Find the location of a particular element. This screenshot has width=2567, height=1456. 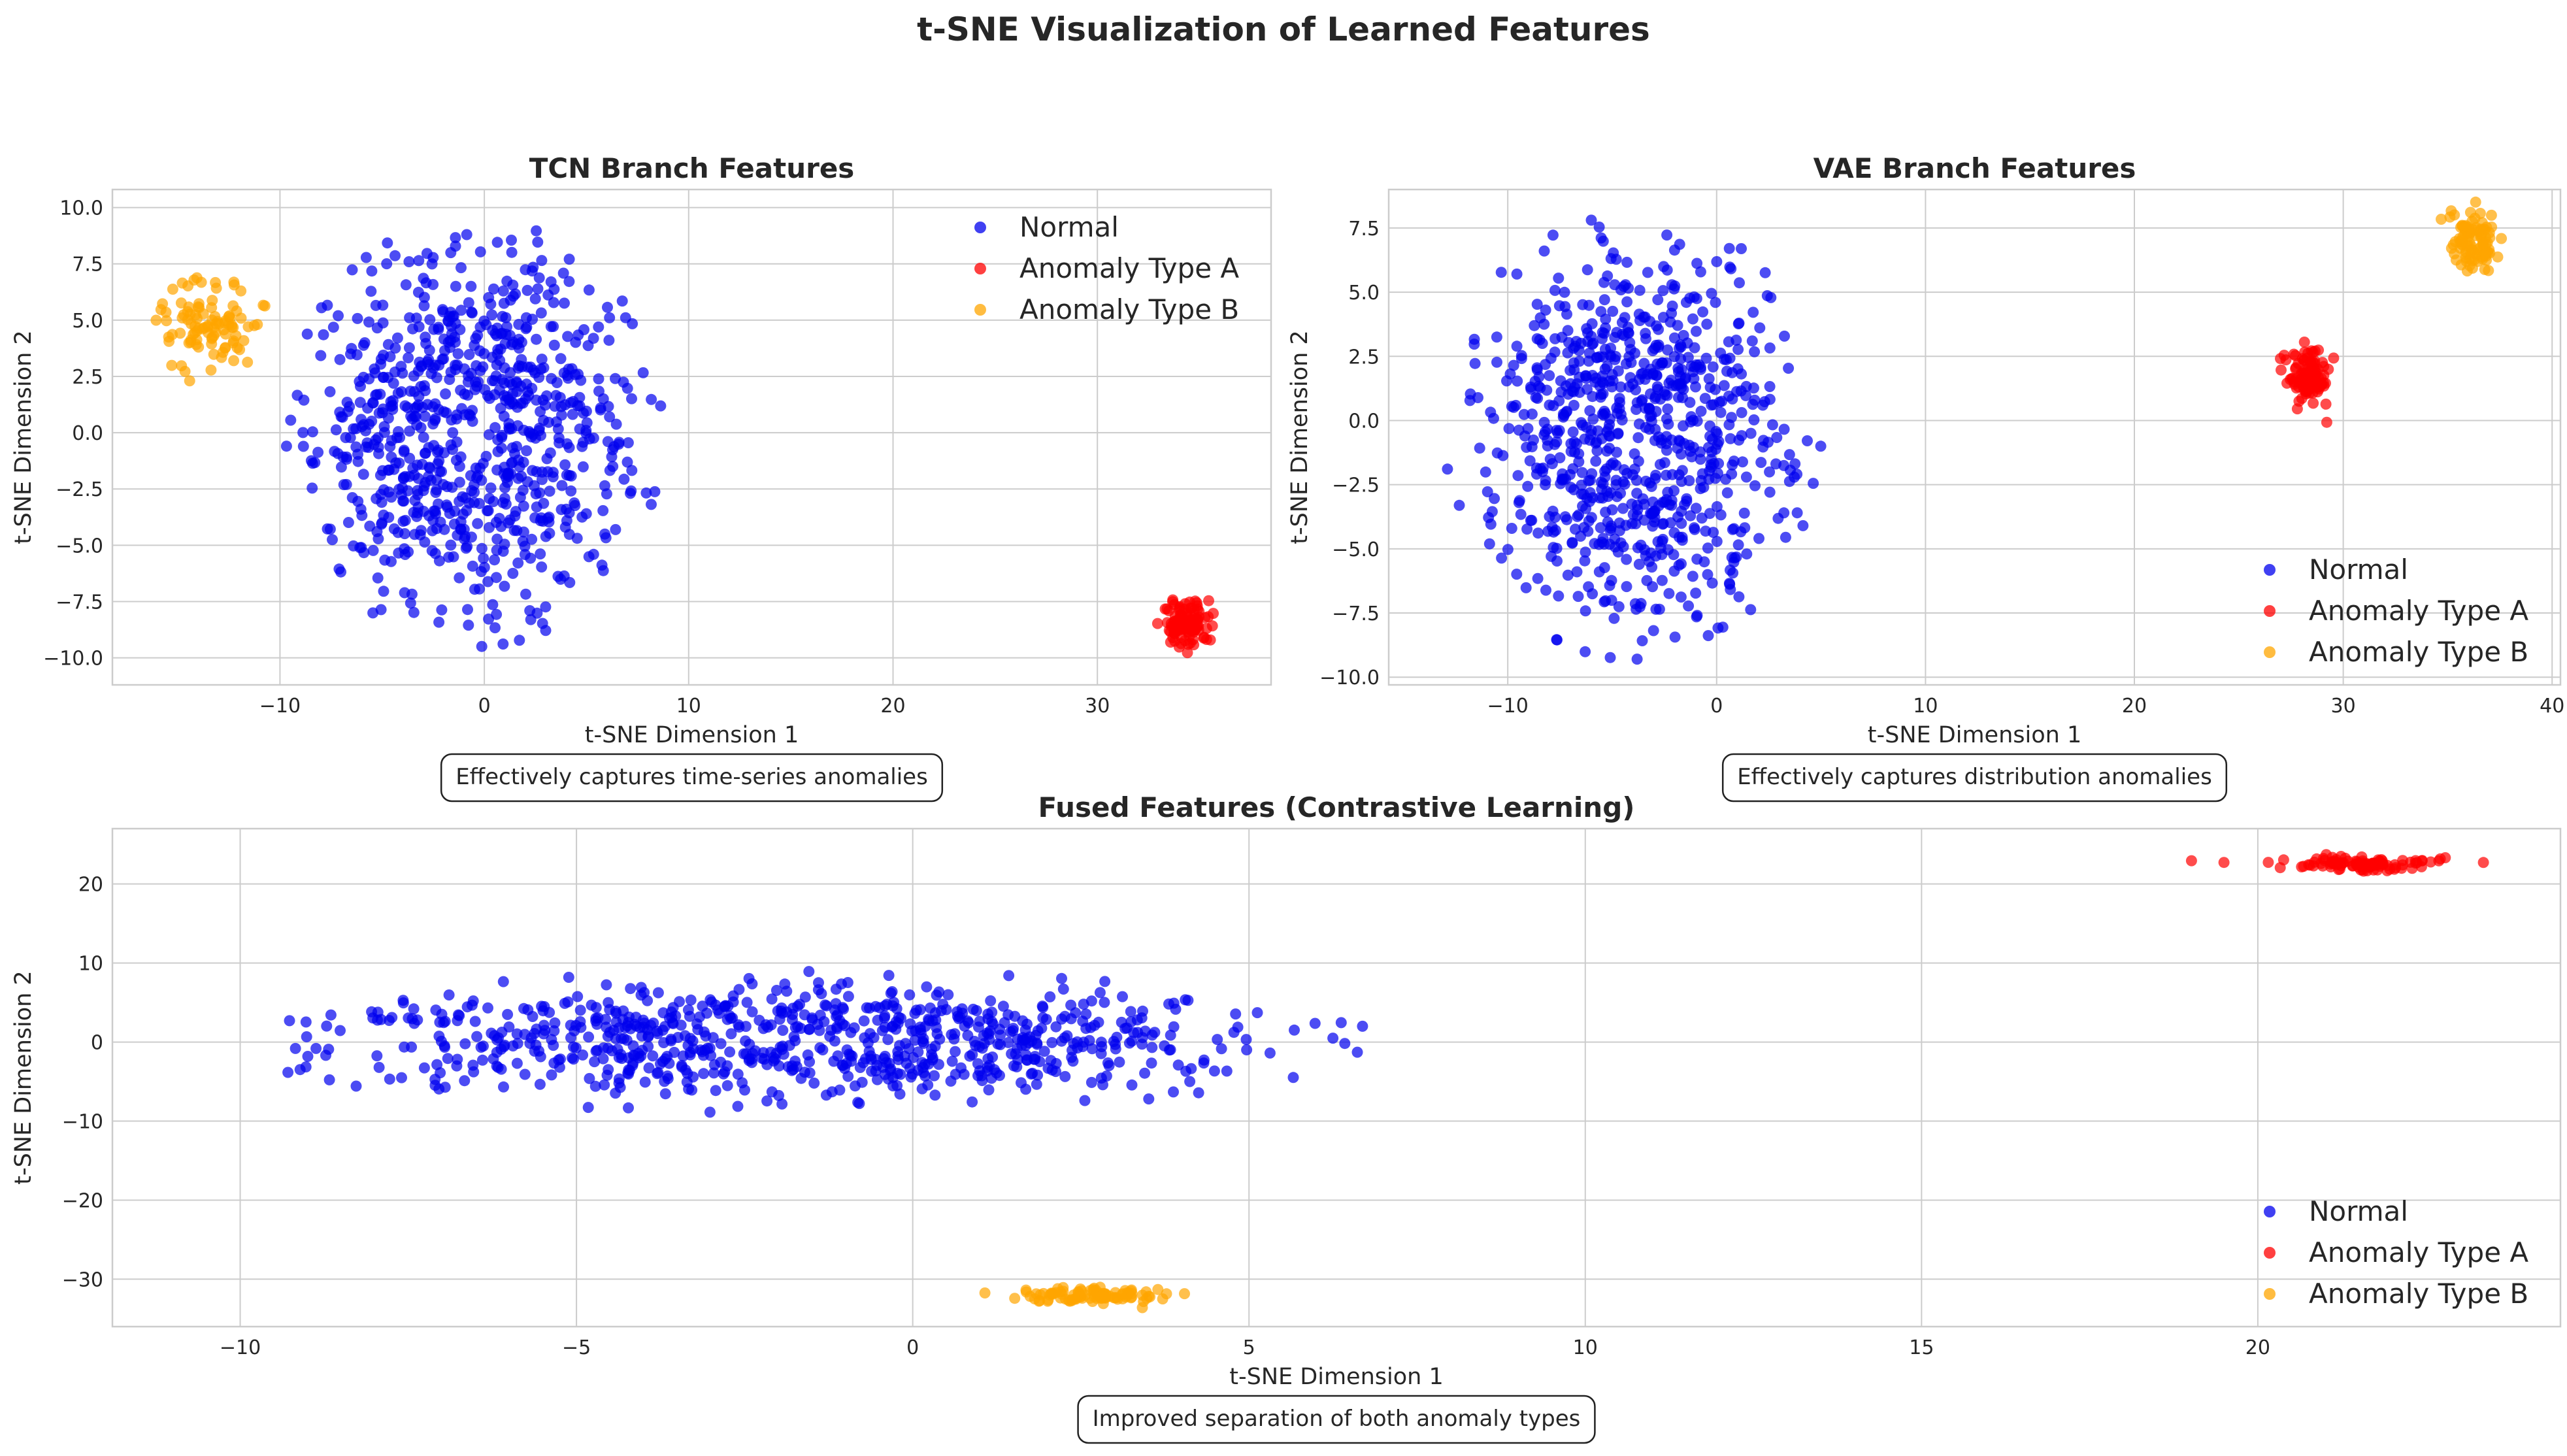

x-tick-label: 40 is located at coordinates (2552, 706).